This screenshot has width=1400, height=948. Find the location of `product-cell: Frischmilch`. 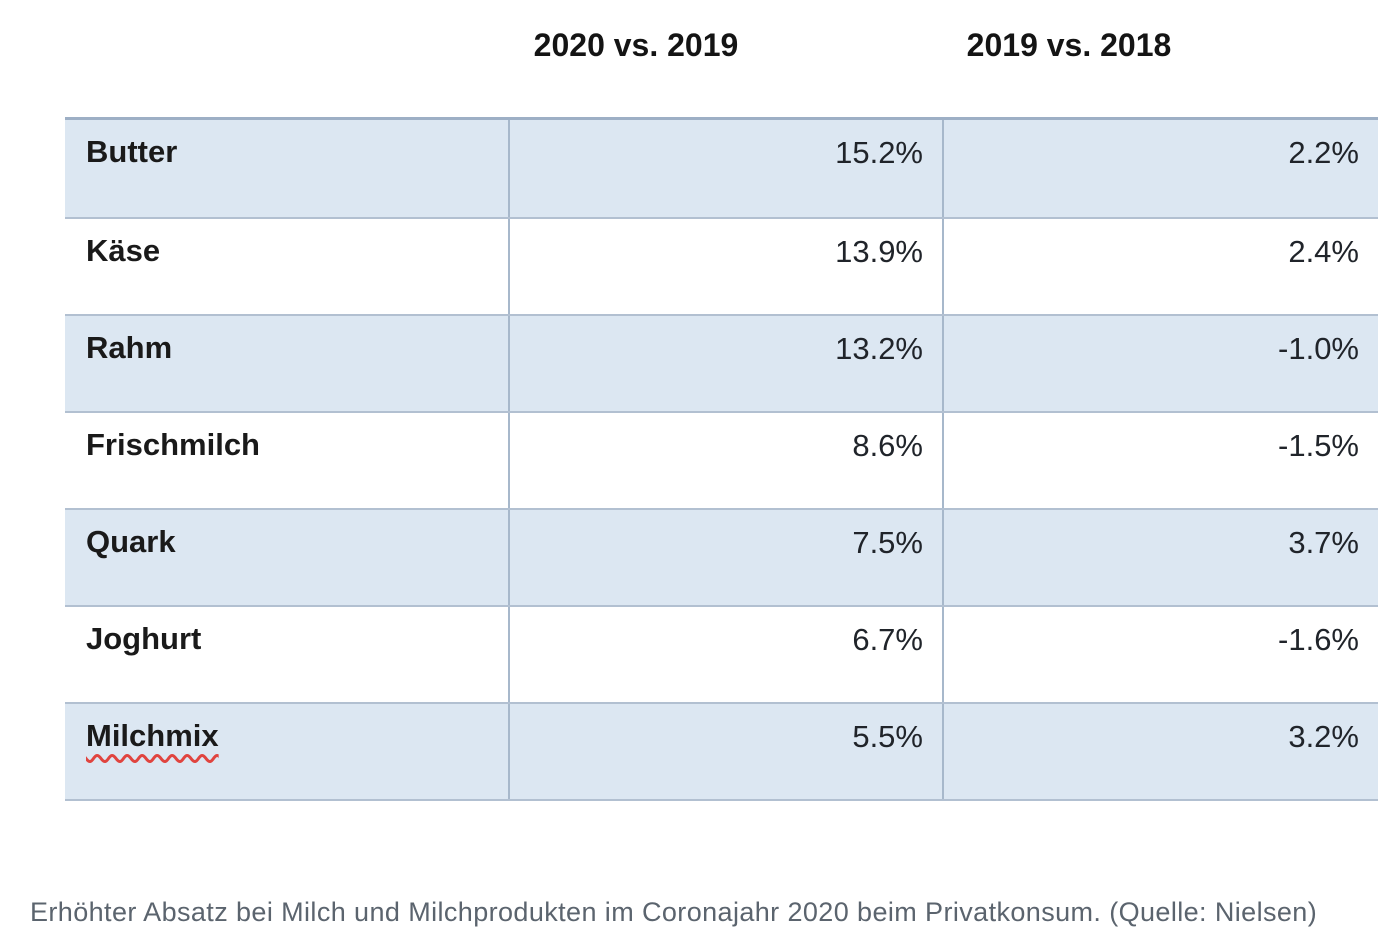

product-cell: Frischmilch is located at coordinates (287, 460).